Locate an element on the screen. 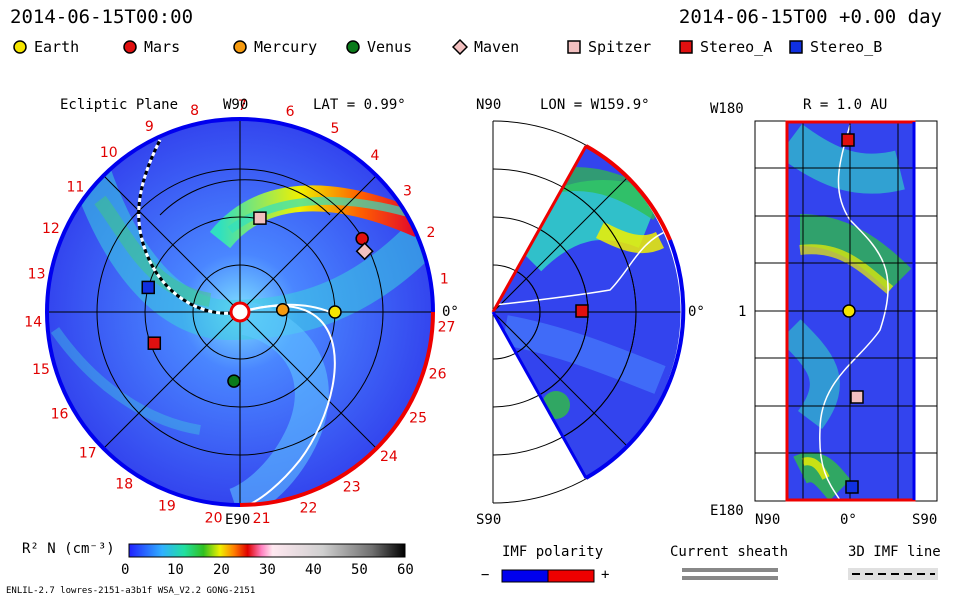 This screenshot has height=600, width=960. legend-item-stereo-b: Stereo_B is located at coordinates (835, 47).